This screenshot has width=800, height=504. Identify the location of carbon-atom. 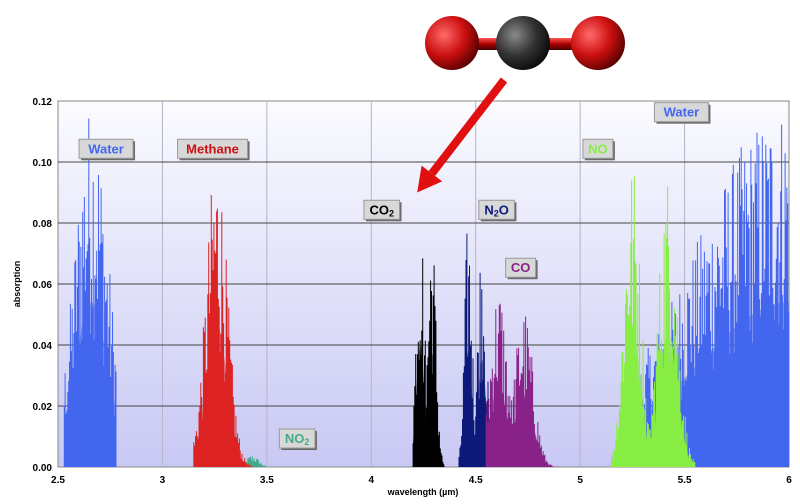
(523, 43).